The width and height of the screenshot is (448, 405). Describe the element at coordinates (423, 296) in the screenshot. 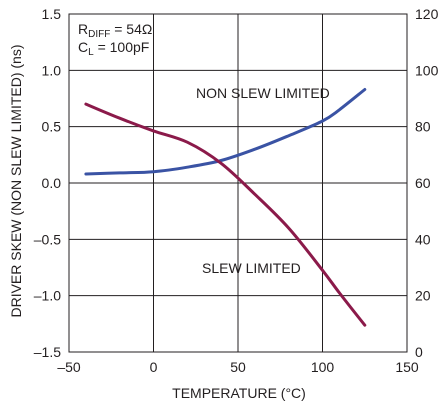

I see `y2-tick-label: 20` at that location.